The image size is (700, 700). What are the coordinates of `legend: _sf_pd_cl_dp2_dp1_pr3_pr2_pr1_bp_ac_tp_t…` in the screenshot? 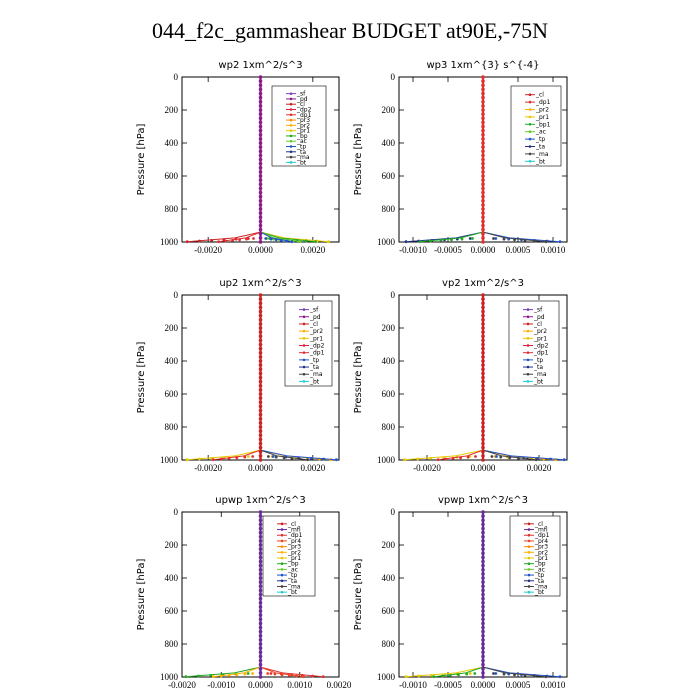 It's located at (299, 125).